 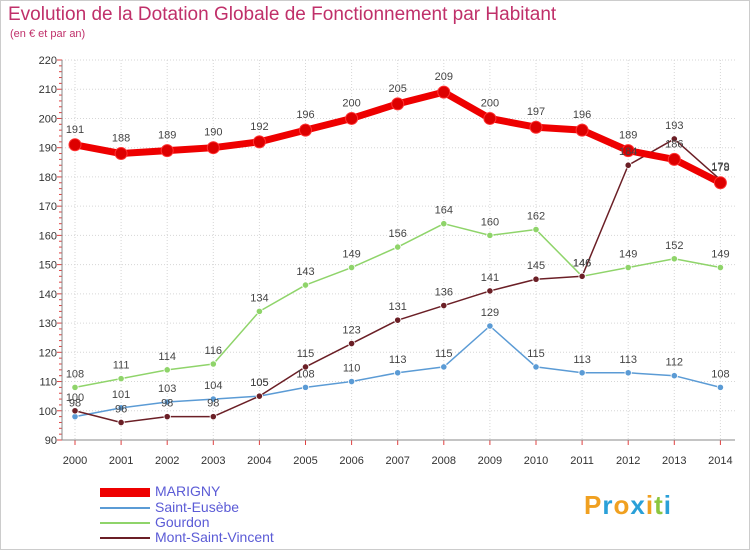 I want to click on data-label: 186, so click(x=674, y=144).